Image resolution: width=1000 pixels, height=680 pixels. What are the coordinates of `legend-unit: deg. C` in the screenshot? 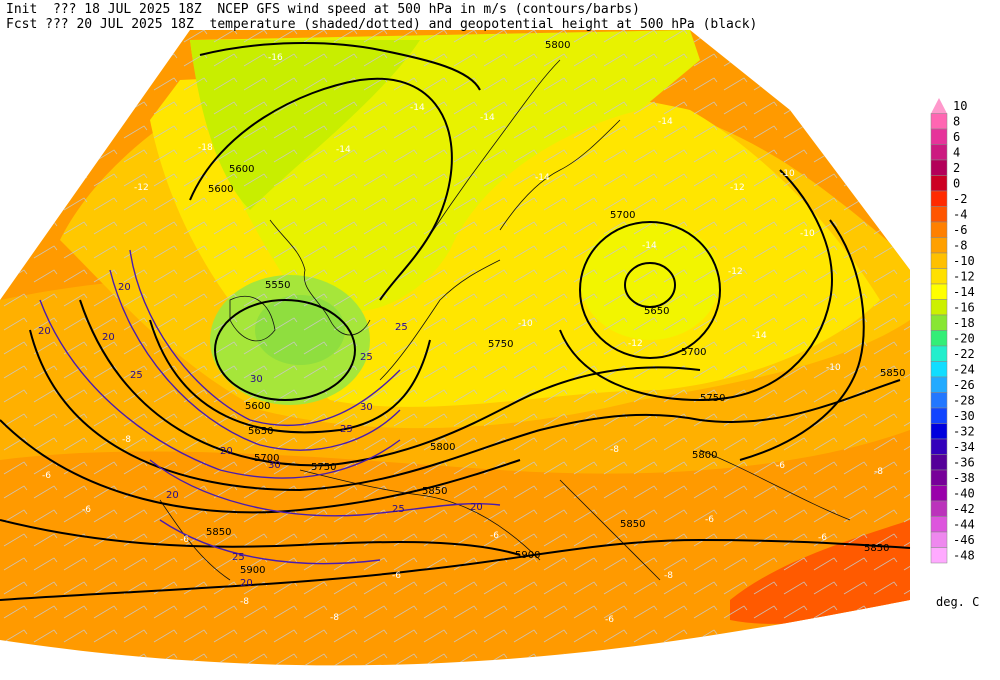 It's located at (957, 602).